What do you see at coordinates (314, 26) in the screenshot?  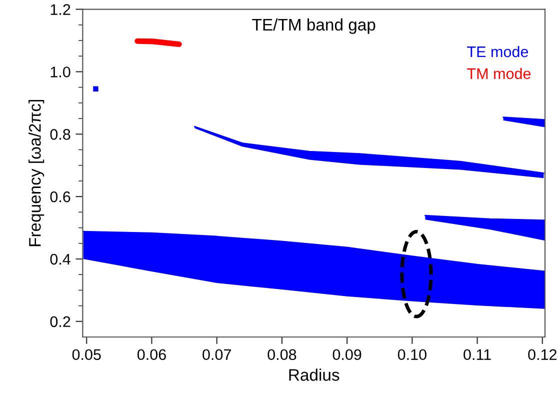 I see `text: TE/TM band gap` at bounding box center [314, 26].